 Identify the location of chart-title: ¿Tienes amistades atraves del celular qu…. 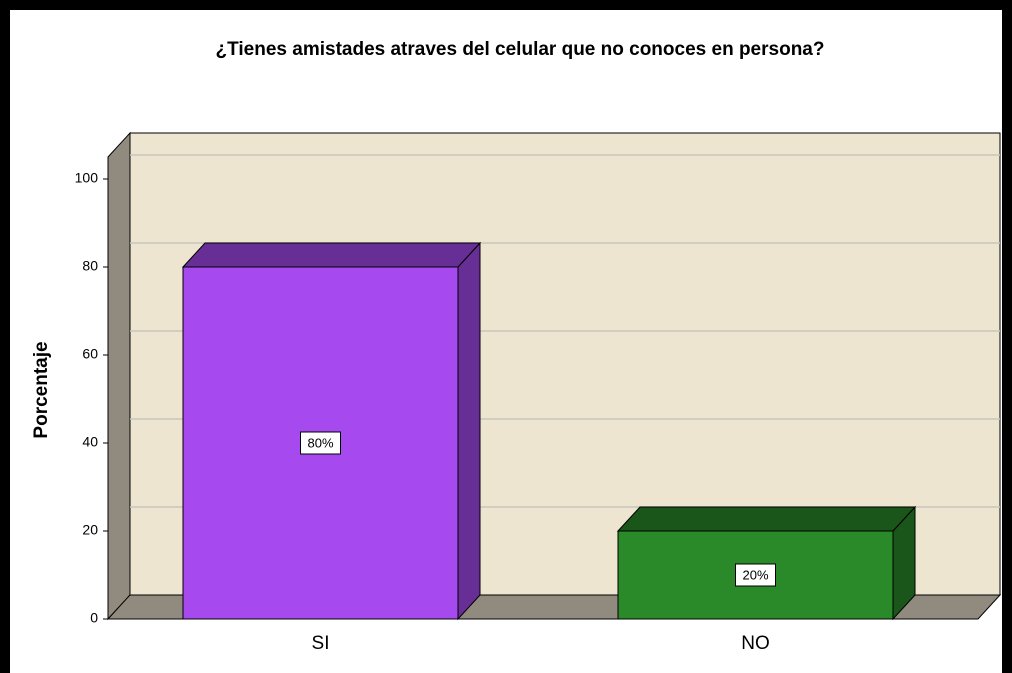
(520, 49).